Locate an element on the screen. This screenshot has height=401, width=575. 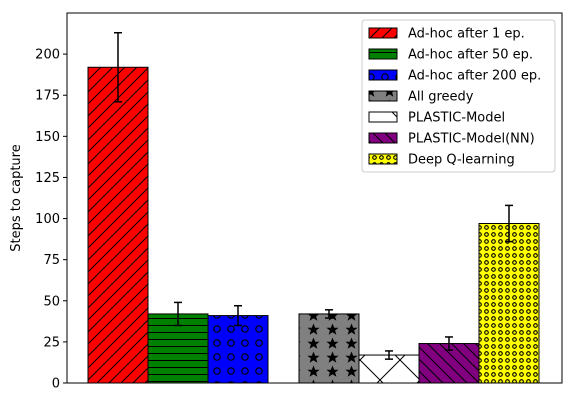
y-tick-label: 175 is located at coordinates (47, 96).